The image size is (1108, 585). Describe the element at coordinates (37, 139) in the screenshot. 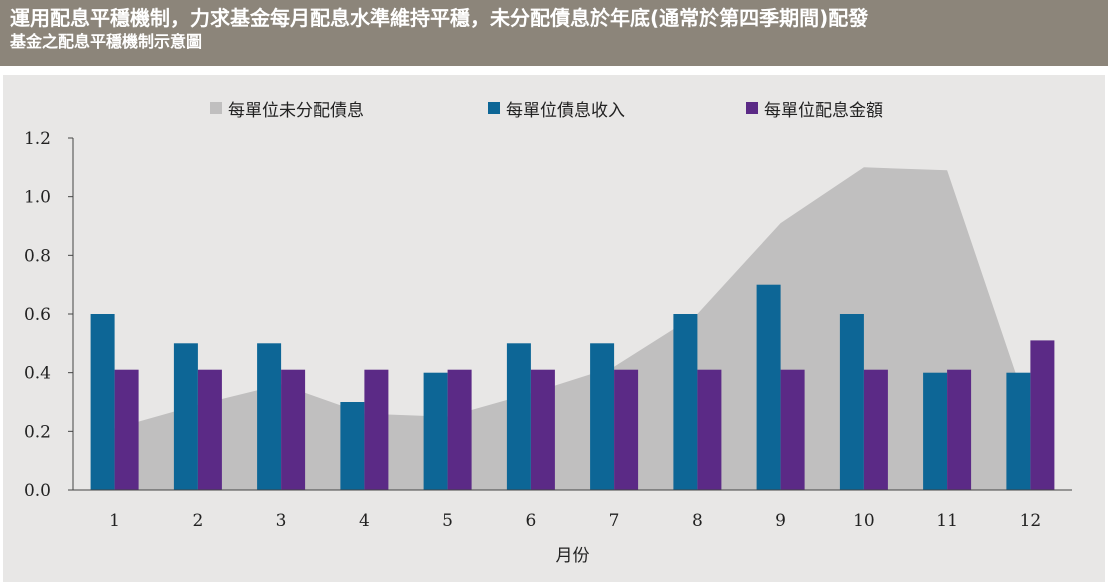

I see `y-tick-label: 1.2` at that location.